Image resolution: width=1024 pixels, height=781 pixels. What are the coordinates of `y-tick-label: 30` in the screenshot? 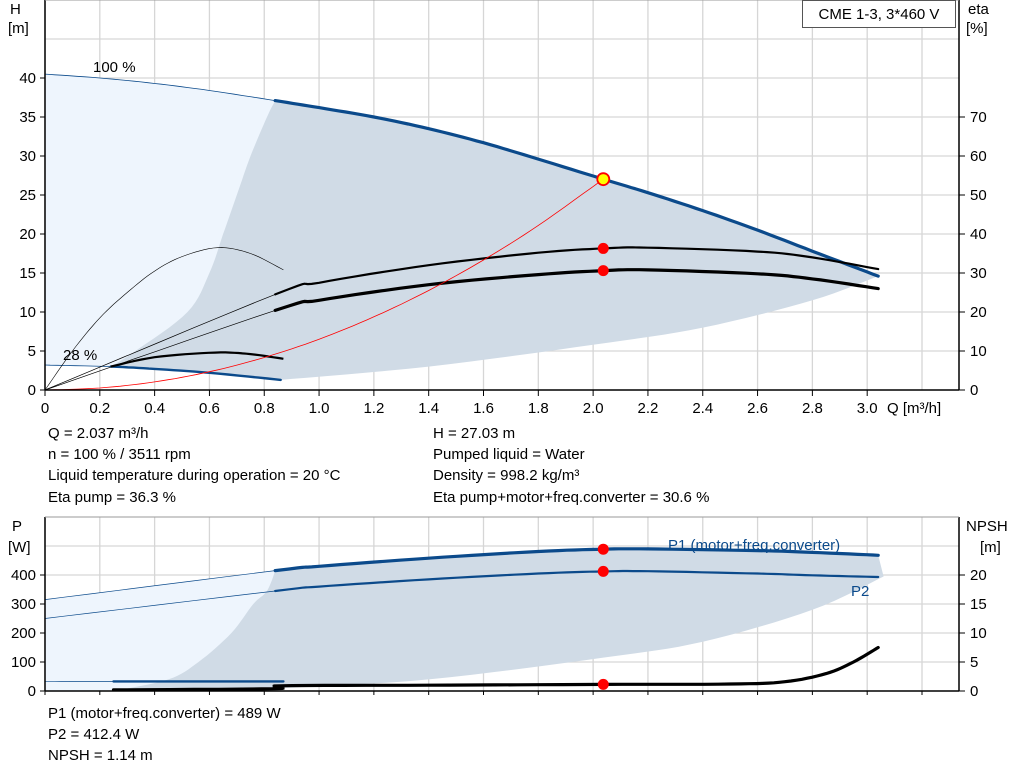 It's located at (27, 156).